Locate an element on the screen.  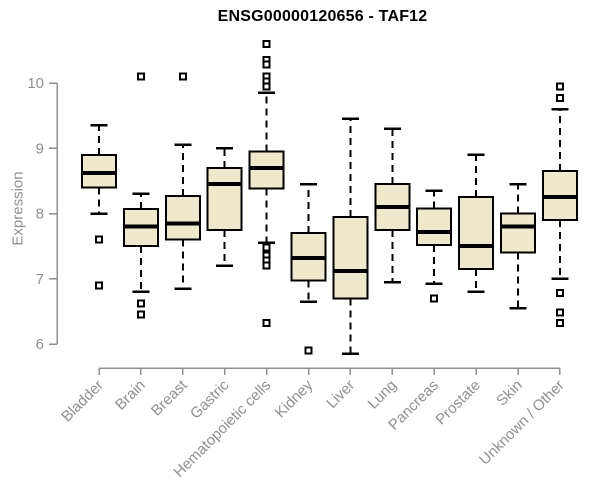
box-liver is located at coordinates (350, 257).